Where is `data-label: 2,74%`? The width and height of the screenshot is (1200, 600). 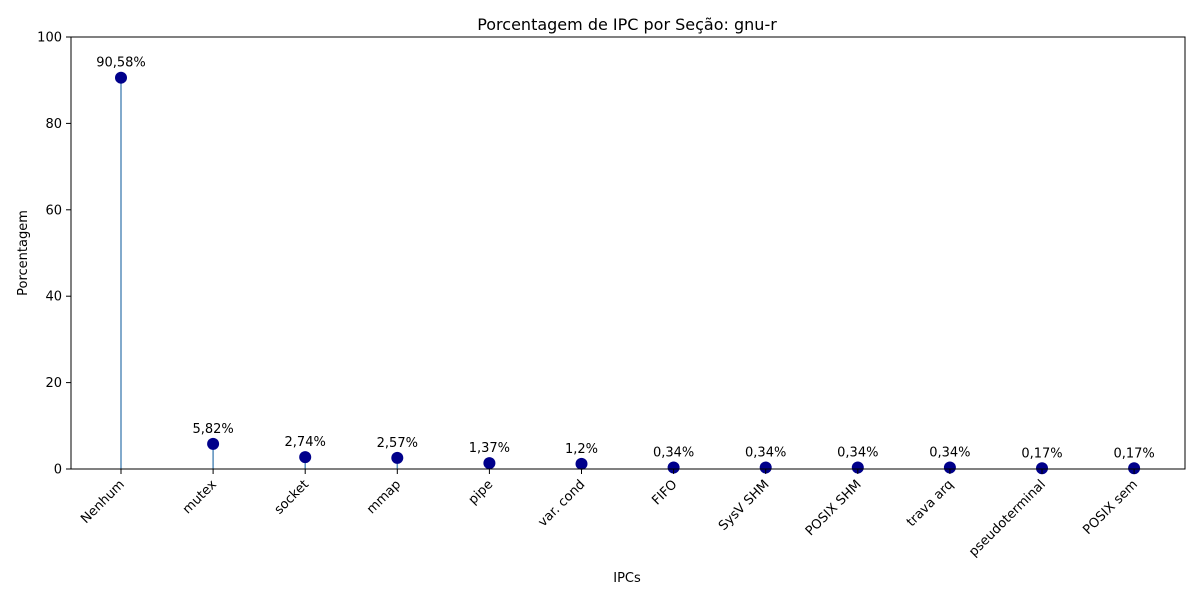
data-label: 2,74% is located at coordinates (305, 442).